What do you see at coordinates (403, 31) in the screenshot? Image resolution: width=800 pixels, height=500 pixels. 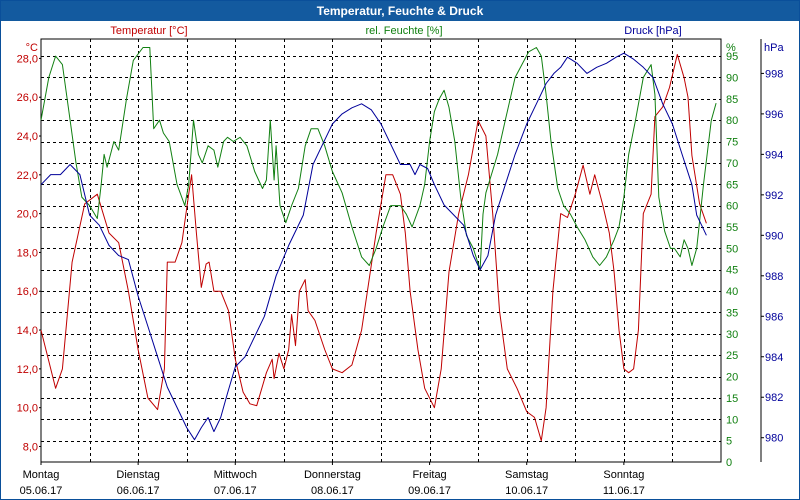 I see `humidity-axis-title: rel. Feuchte [%]` at bounding box center [403, 31].